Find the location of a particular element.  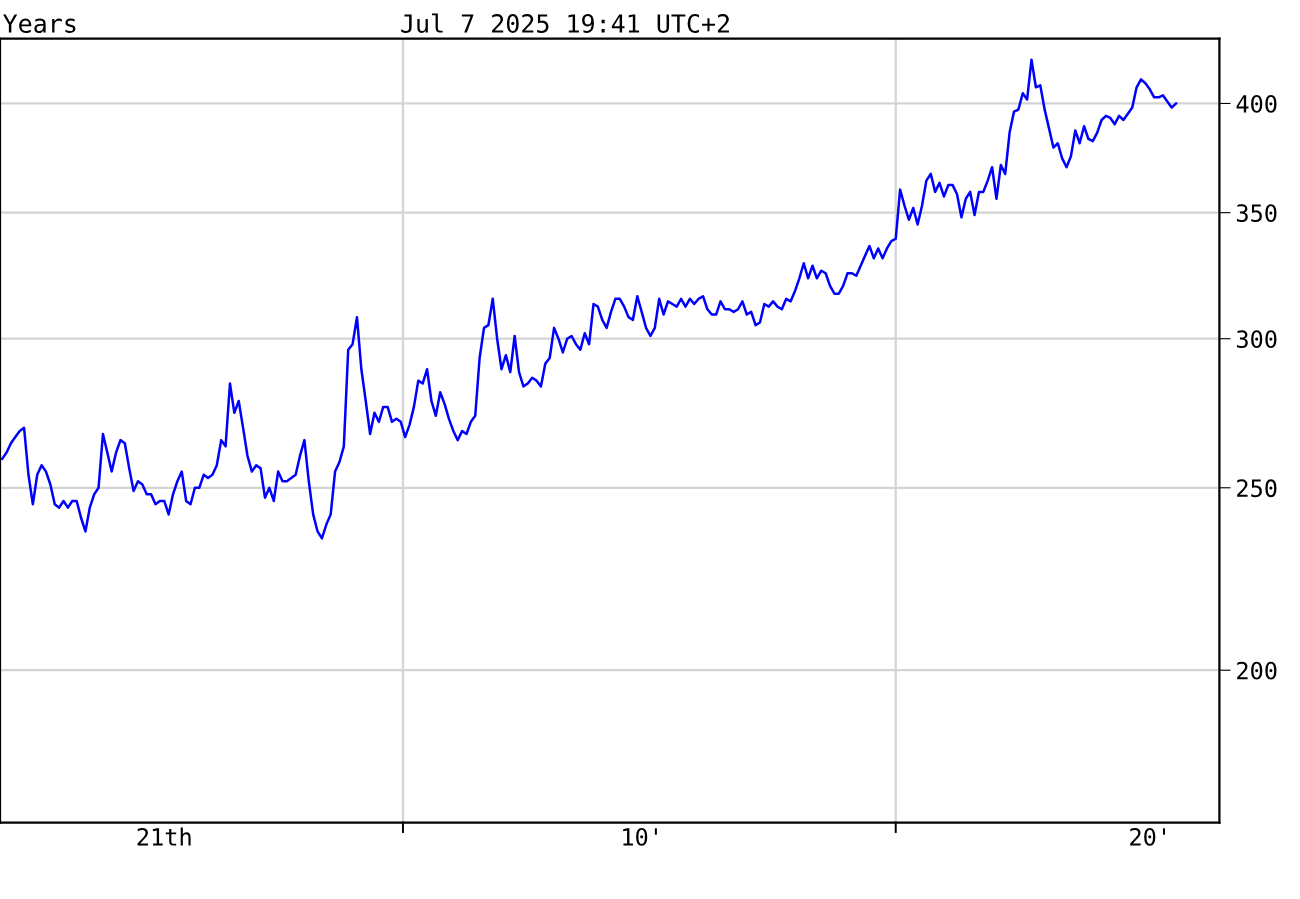

text: Years is located at coordinates (39, 23).